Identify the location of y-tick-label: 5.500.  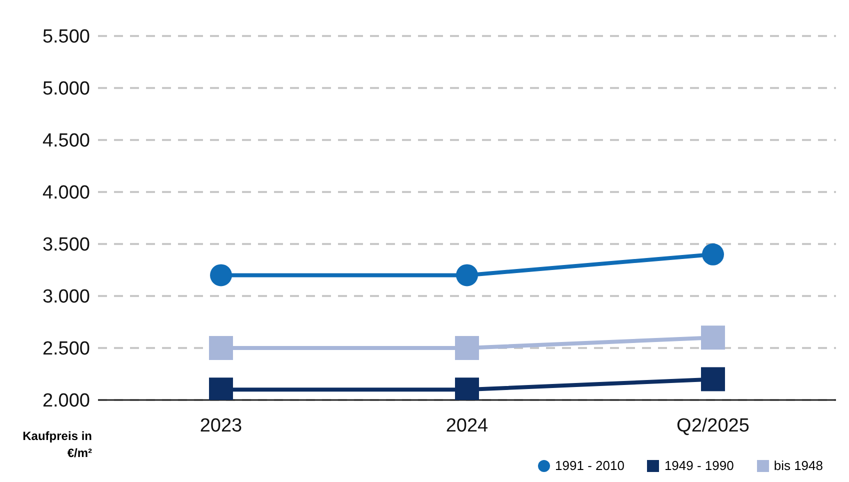
(66, 37).